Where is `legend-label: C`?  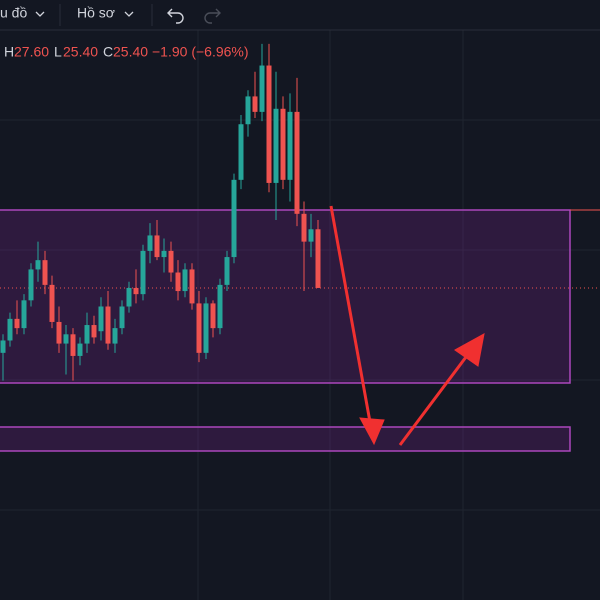
legend-label: C is located at coordinates (108, 52).